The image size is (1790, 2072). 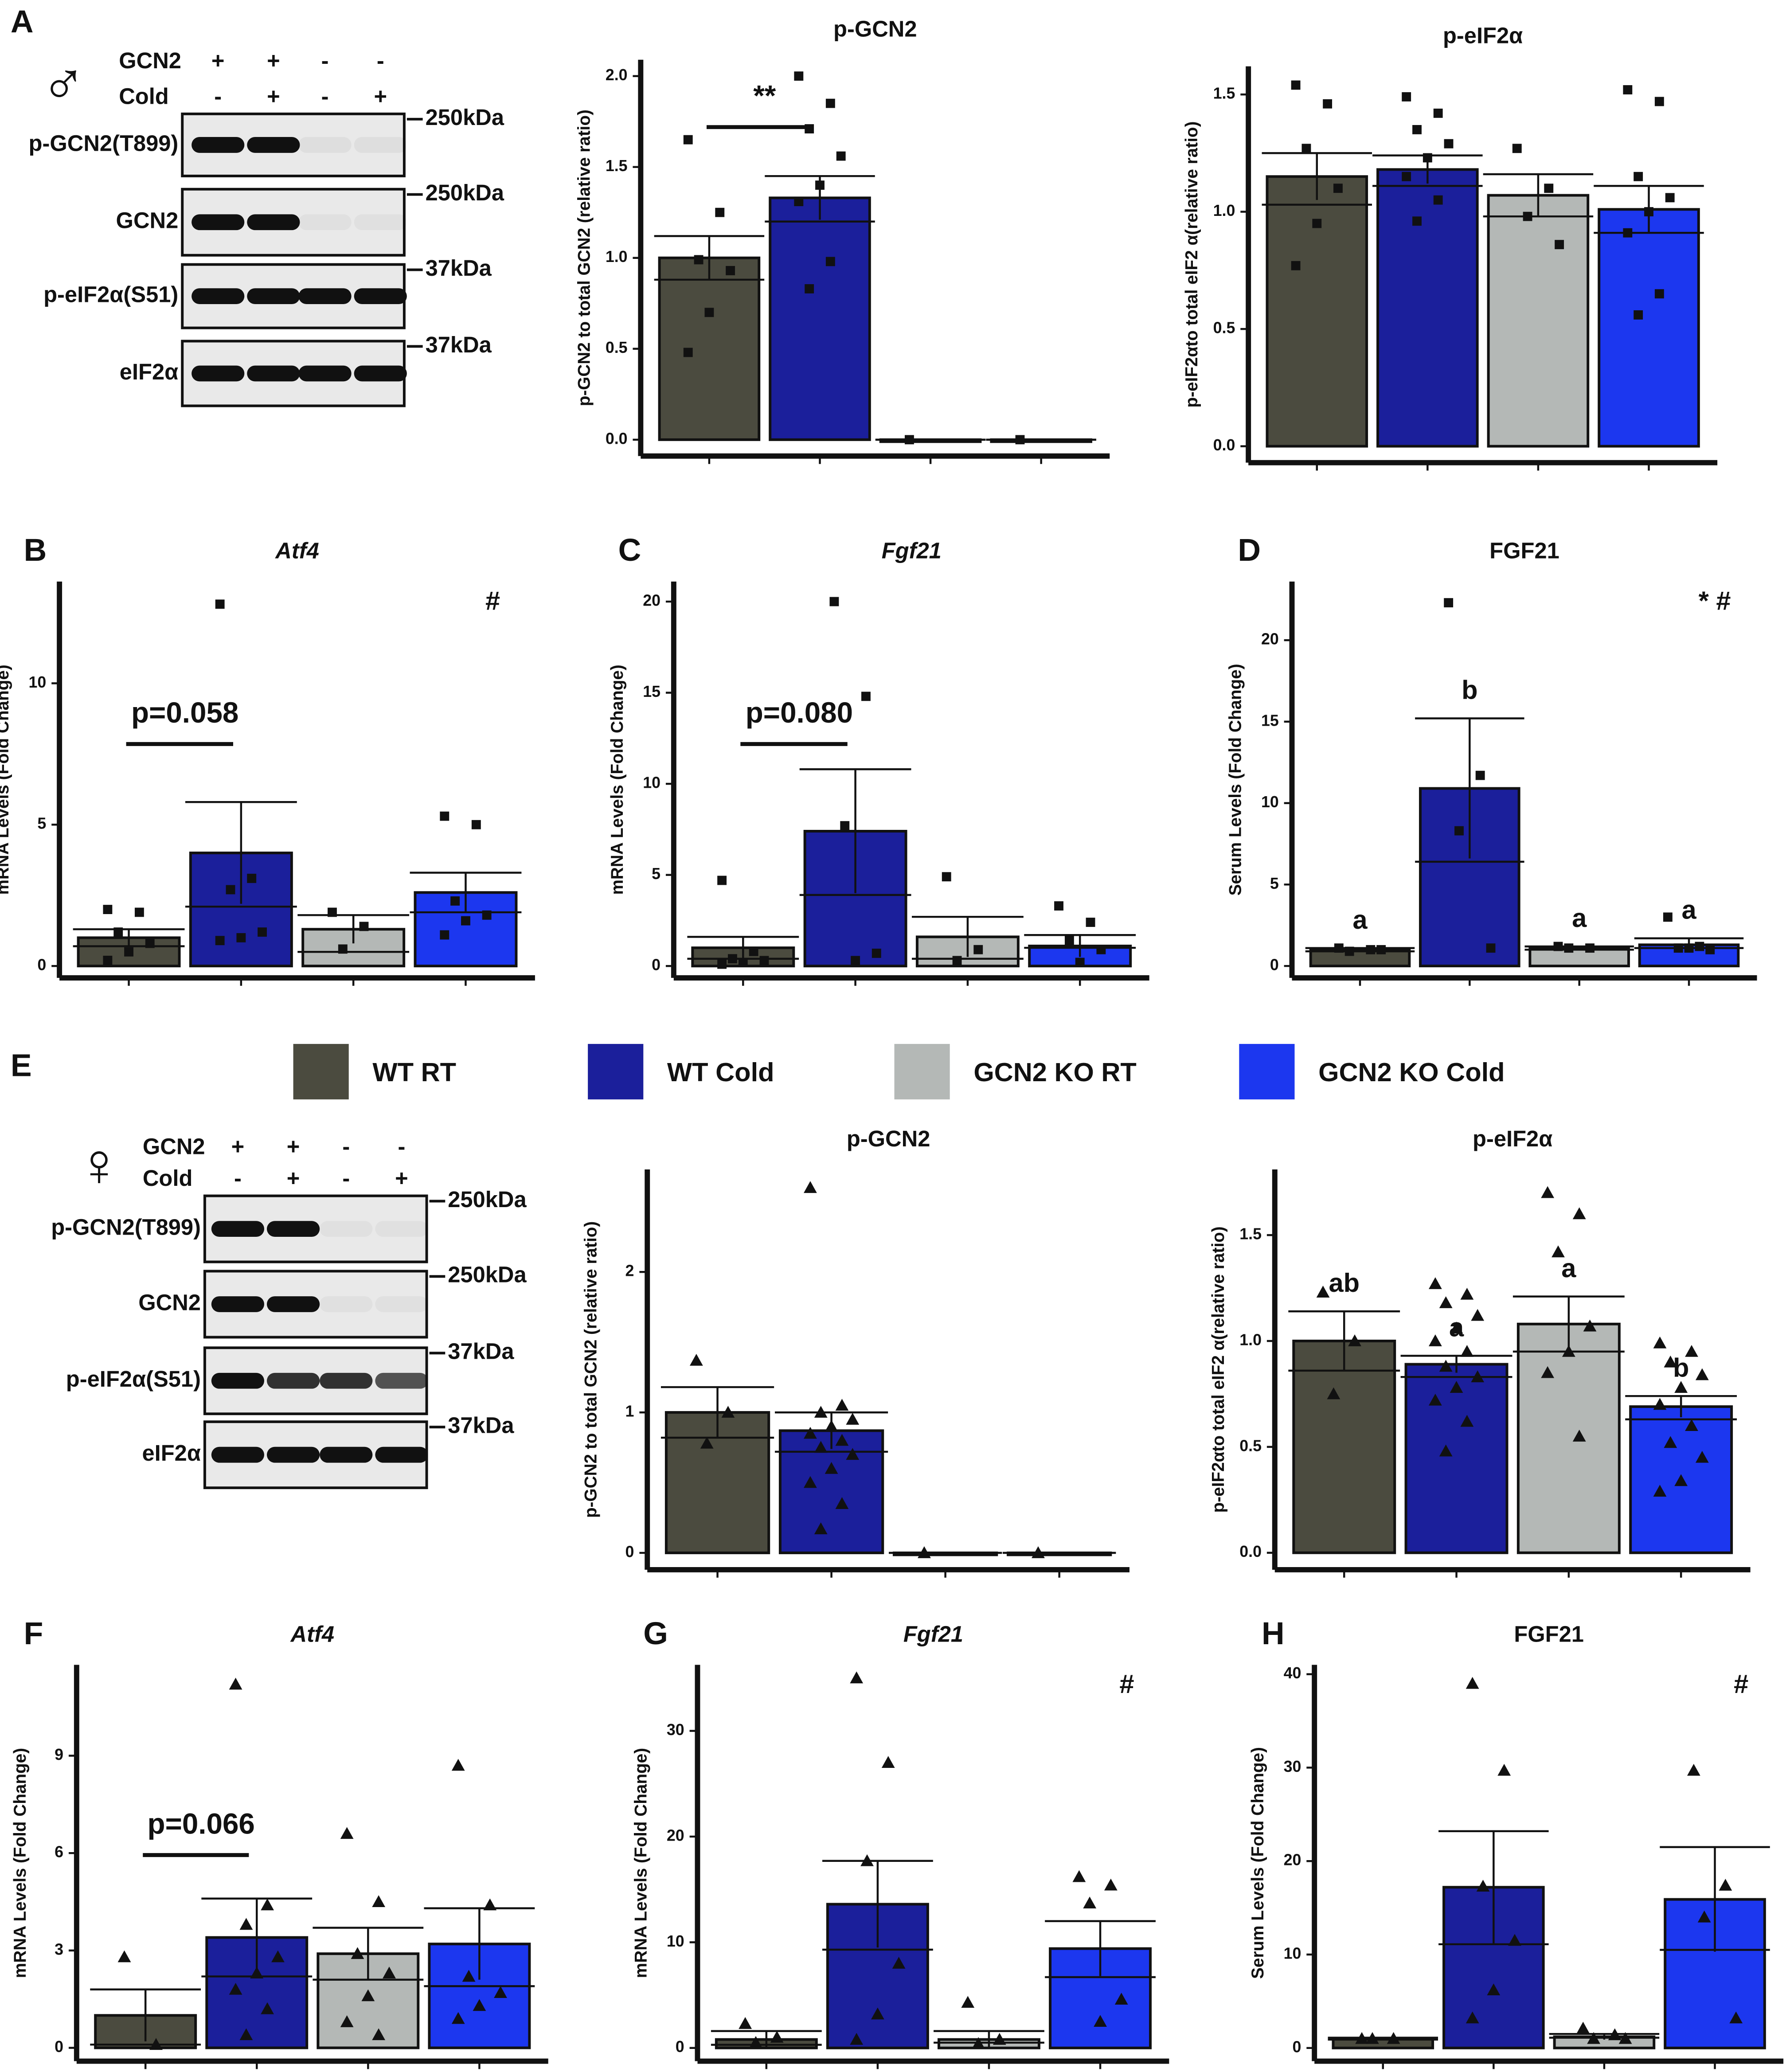 What do you see at coordinates (1411, 1072) in the screenshot?
I see `legend-label: GCN2 KO Cold` at bounding box center [1411, 1072].